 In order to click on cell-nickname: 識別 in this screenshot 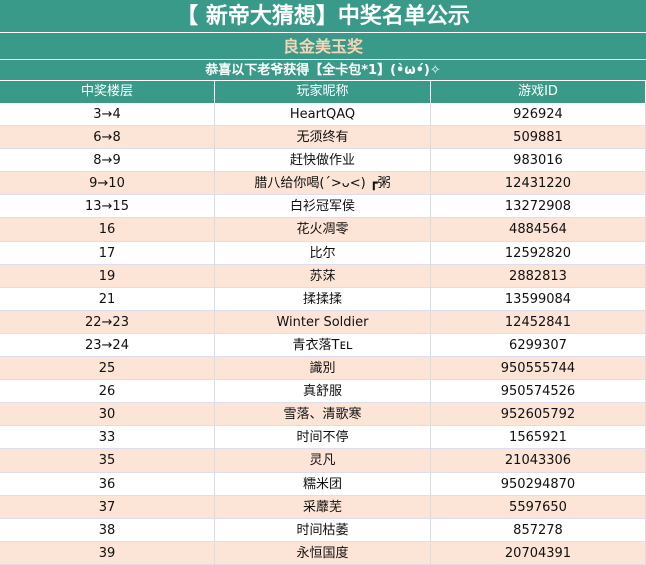, I will do `click(323, 368)`.